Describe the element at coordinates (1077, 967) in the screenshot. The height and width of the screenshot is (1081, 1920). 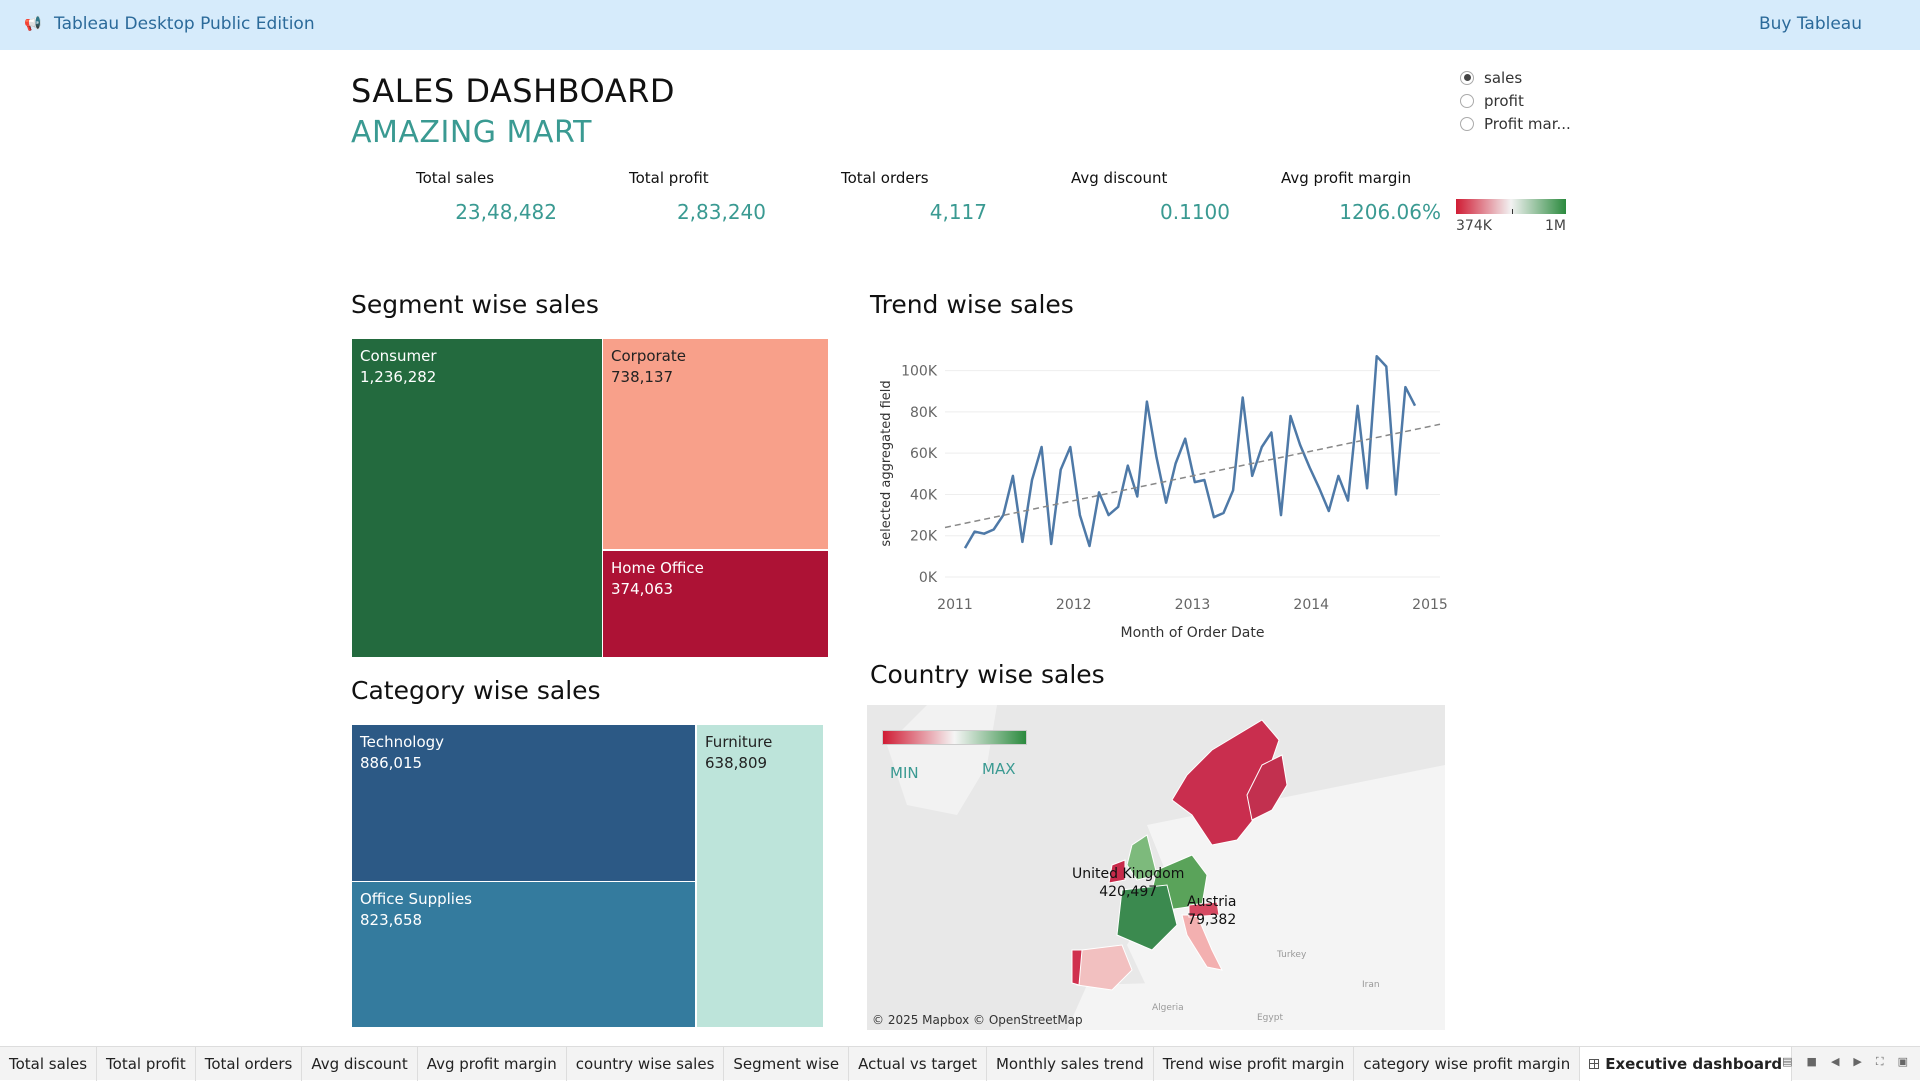
I see `portugal-shape` at that location.